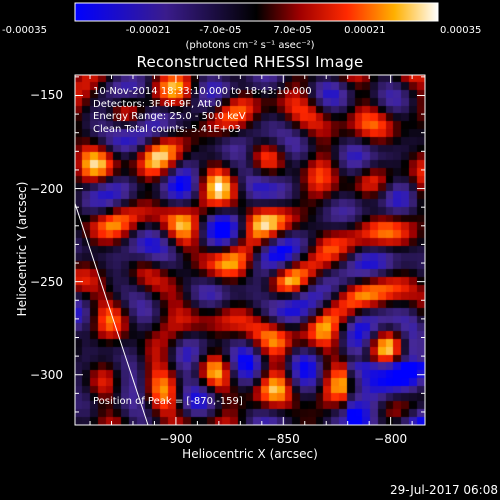 The image size is (500, 500). What do you see at coordinates (46, 188) in the screenshot?
I see `y-tick-label: −200` at bounding box center [46, 188].